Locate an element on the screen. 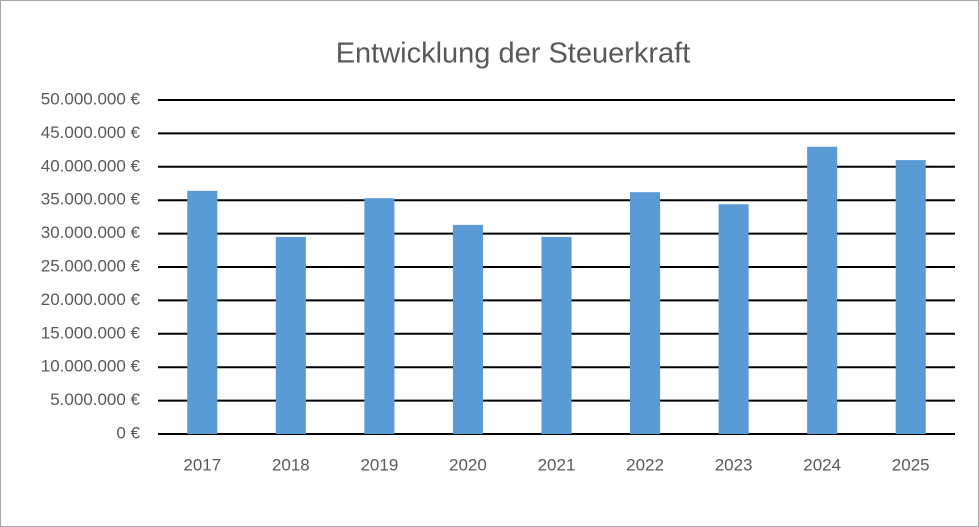 Image resolution: width=979 pixels, height=527 pixels. y-tick-label: 5.000.000 € is located at coordinates (95, 399).